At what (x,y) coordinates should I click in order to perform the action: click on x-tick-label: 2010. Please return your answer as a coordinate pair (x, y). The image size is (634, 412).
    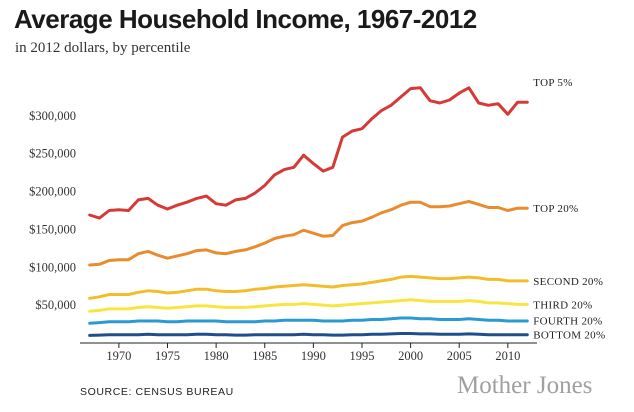
    Looking at the image, I should click on (507, 356).